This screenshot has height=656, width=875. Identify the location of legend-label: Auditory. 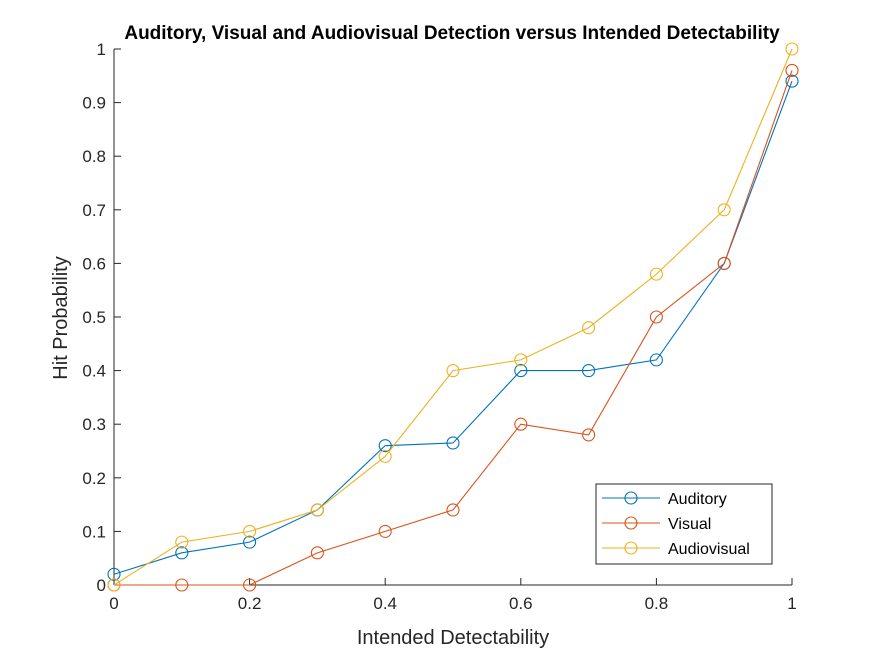
(697, 499).